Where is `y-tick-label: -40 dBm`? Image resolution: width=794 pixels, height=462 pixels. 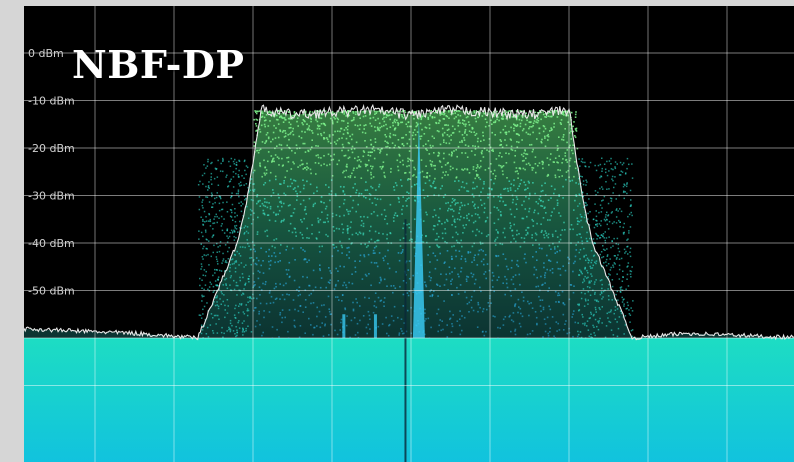 y-tick-label: -40 dBm is located at coordinates (51, 243).